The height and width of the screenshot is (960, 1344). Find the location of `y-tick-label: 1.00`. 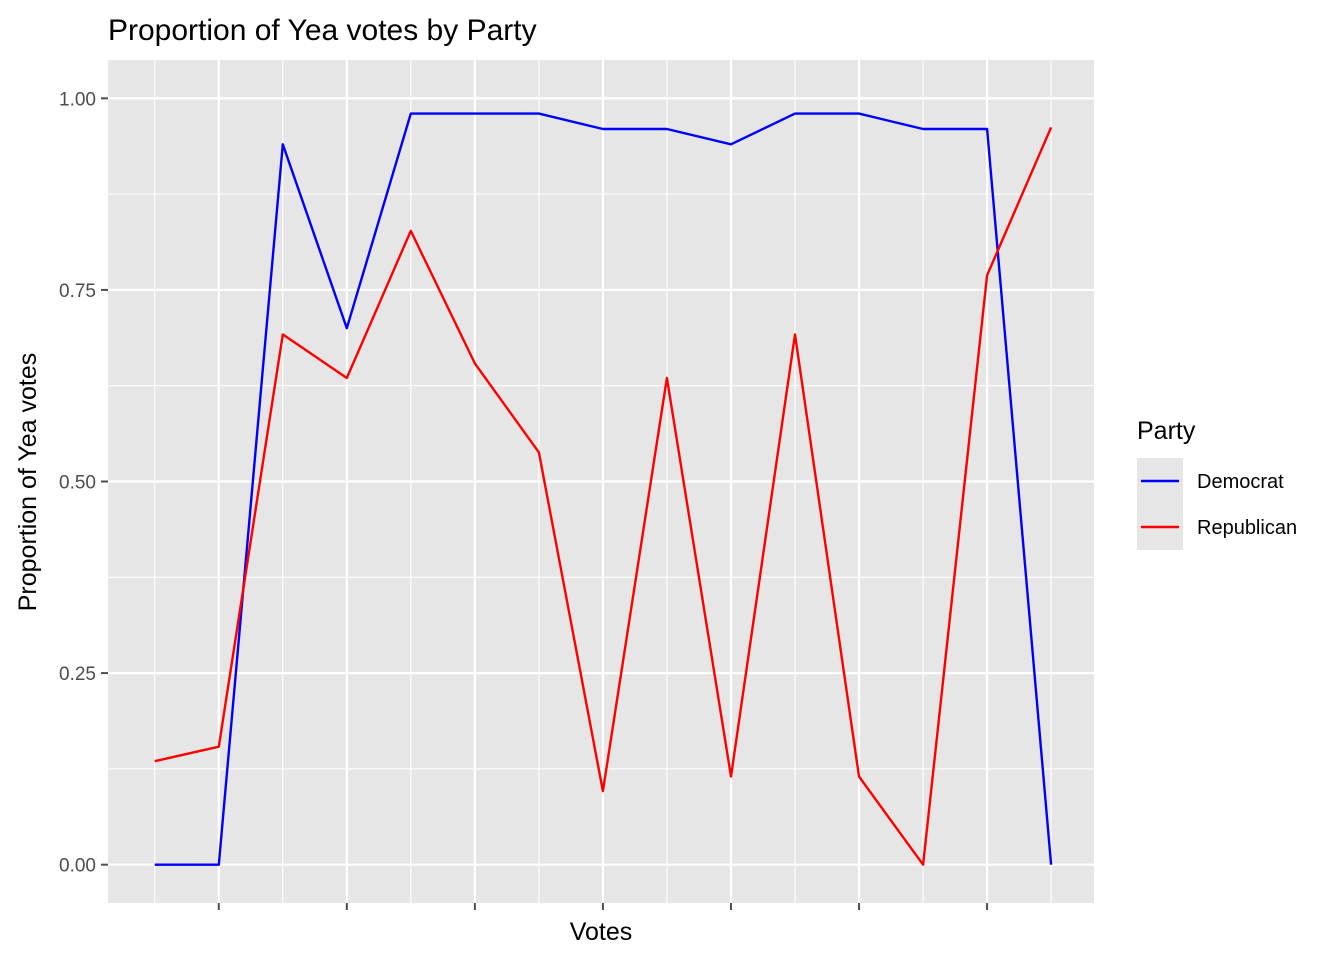

y-tick-label: 1.00 is located at coordinates (77, 99).